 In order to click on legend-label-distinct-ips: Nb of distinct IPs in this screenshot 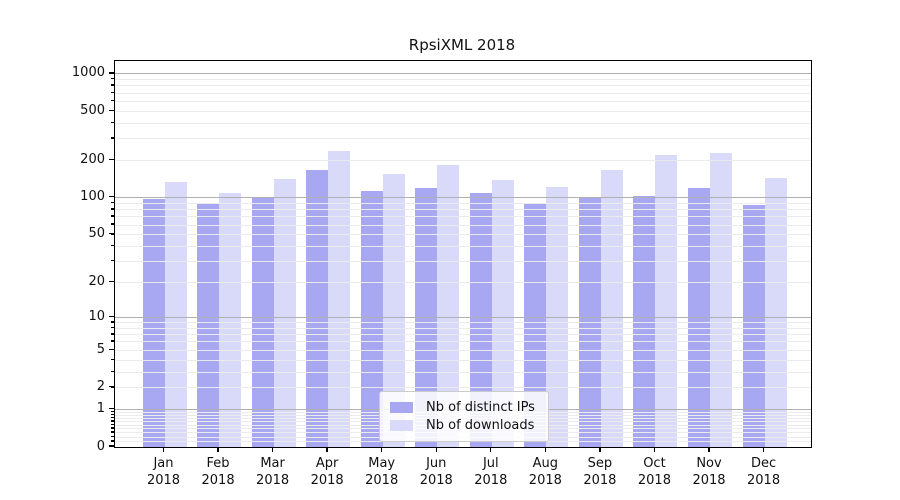, I will do `click(480, 407)`.